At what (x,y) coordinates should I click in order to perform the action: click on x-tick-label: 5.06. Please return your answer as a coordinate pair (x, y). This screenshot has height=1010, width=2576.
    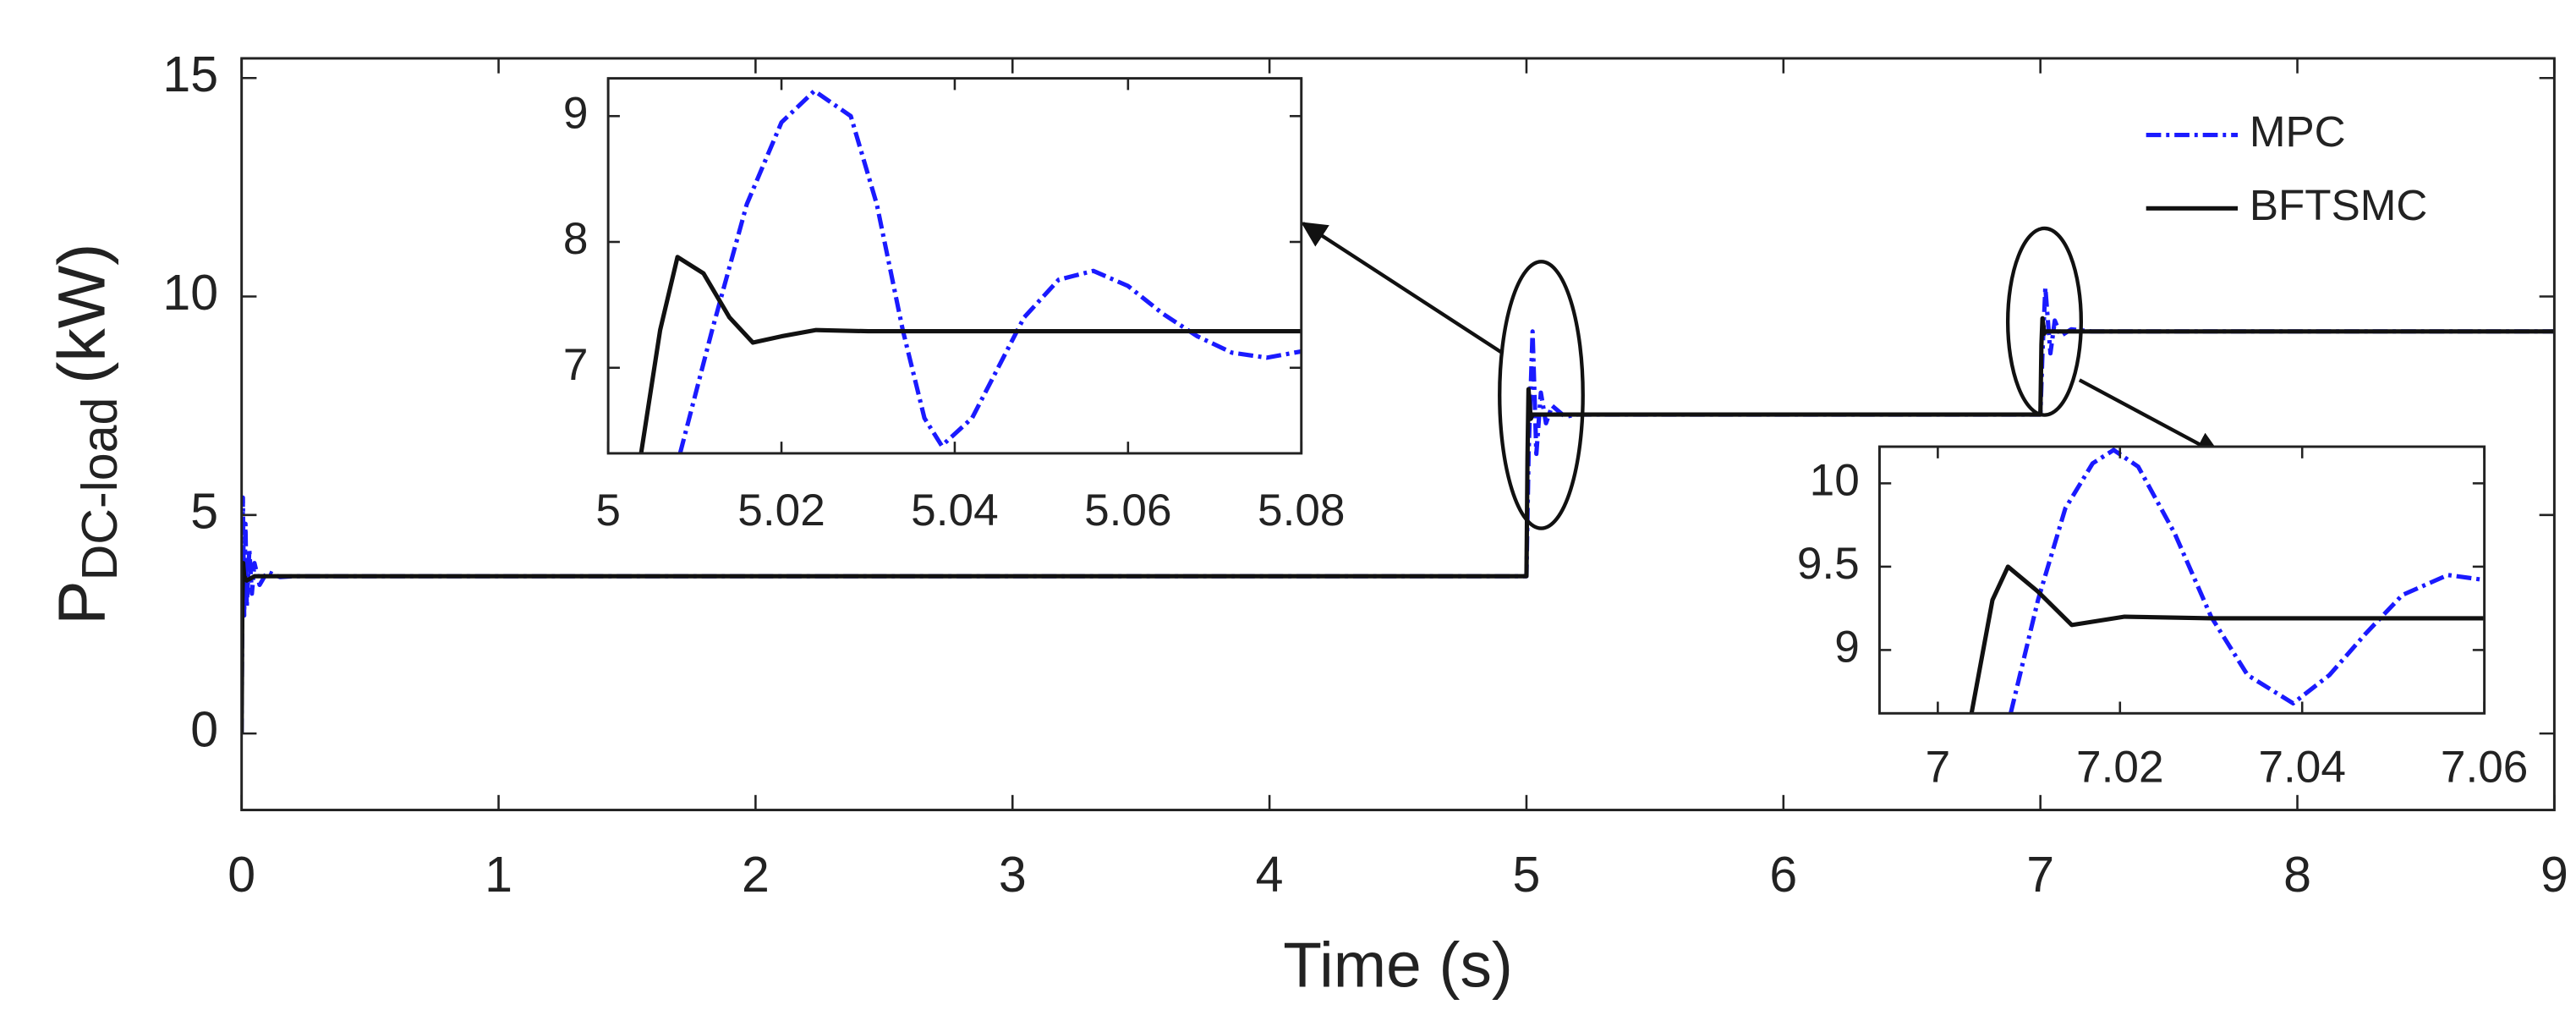
    Looking at the image, I should click on (1128, 510).